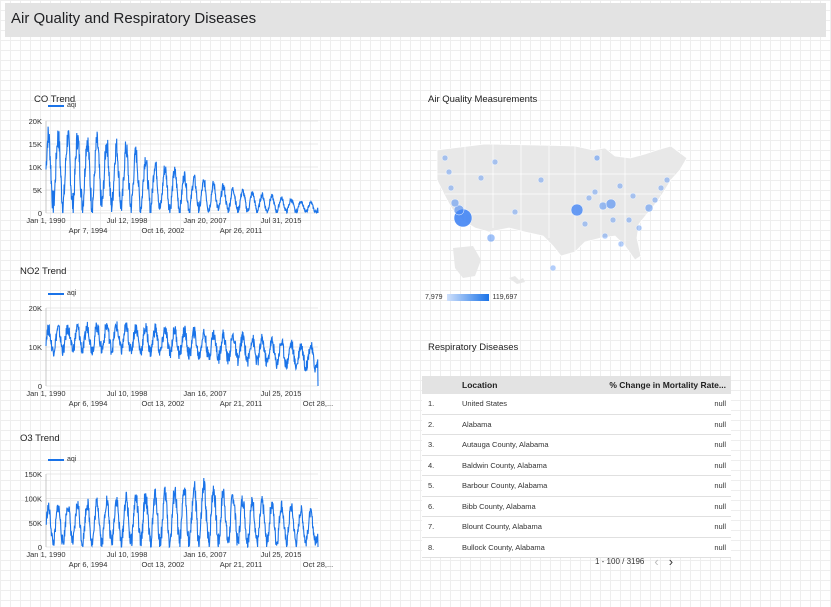  I want to click on table-row: 6. Bibb County, Alabama null, so click(576, 506).